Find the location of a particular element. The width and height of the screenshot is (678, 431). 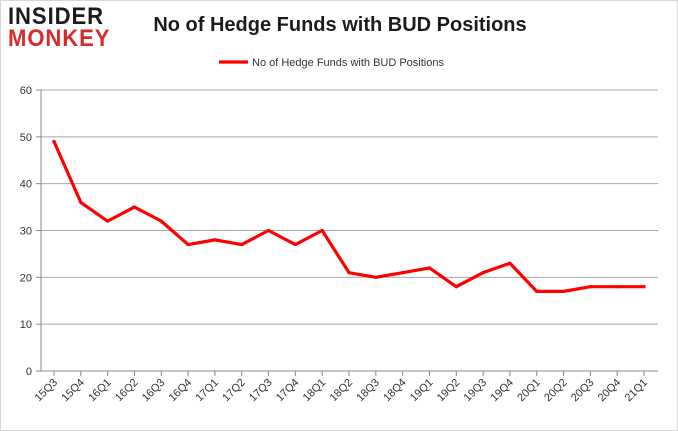

y-tick-label: 10 is located at coordinates (26, 325).